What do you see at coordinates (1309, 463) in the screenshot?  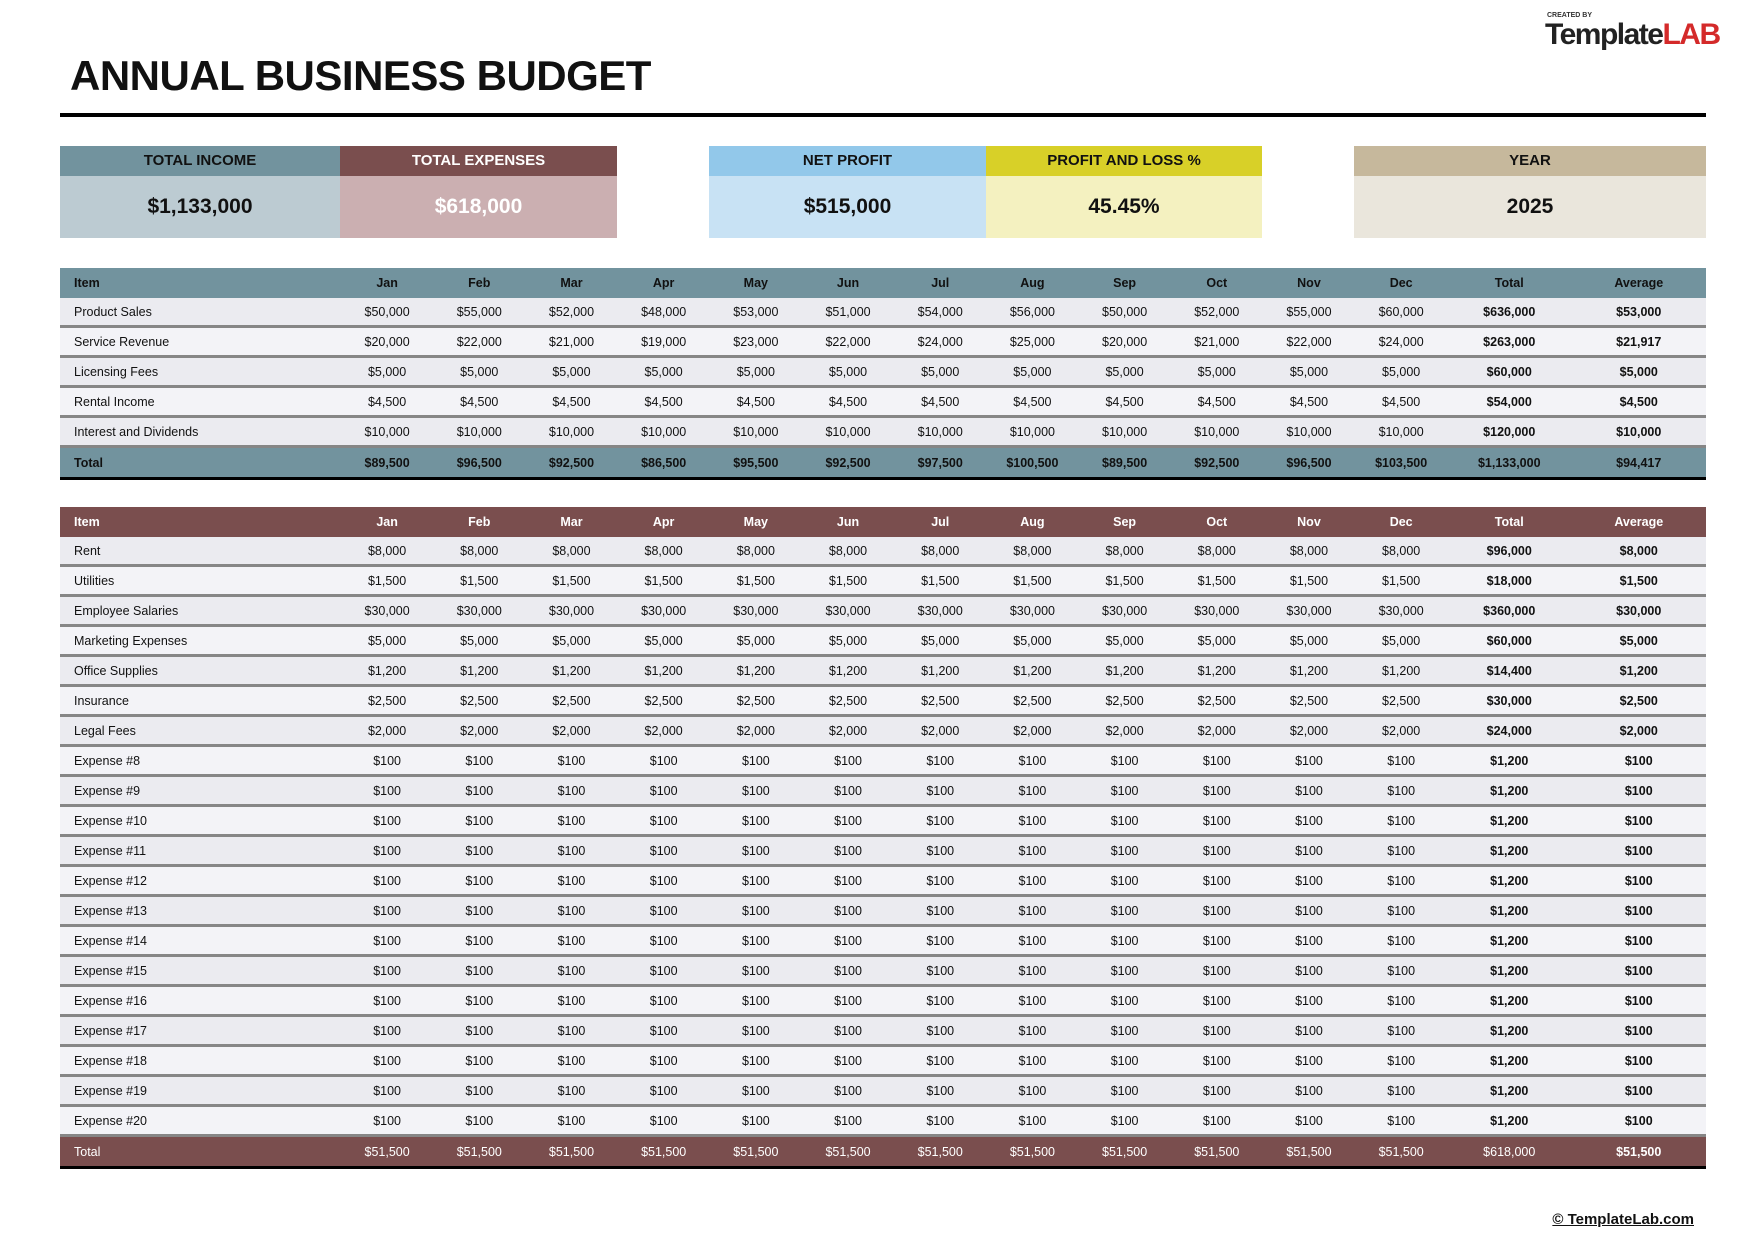 I see `total-cell: $96,500` at bounding box center [1309, 463].